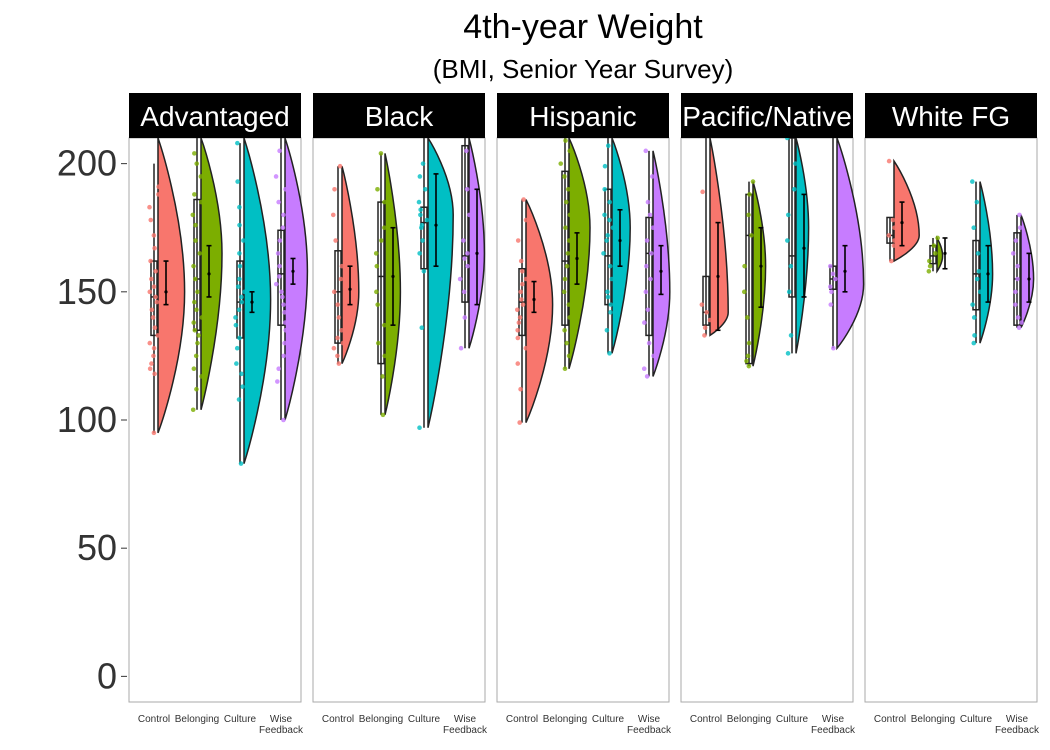 This screenshot has width=1050, height=750. I want to click on box-iqr, so click(338, 297).